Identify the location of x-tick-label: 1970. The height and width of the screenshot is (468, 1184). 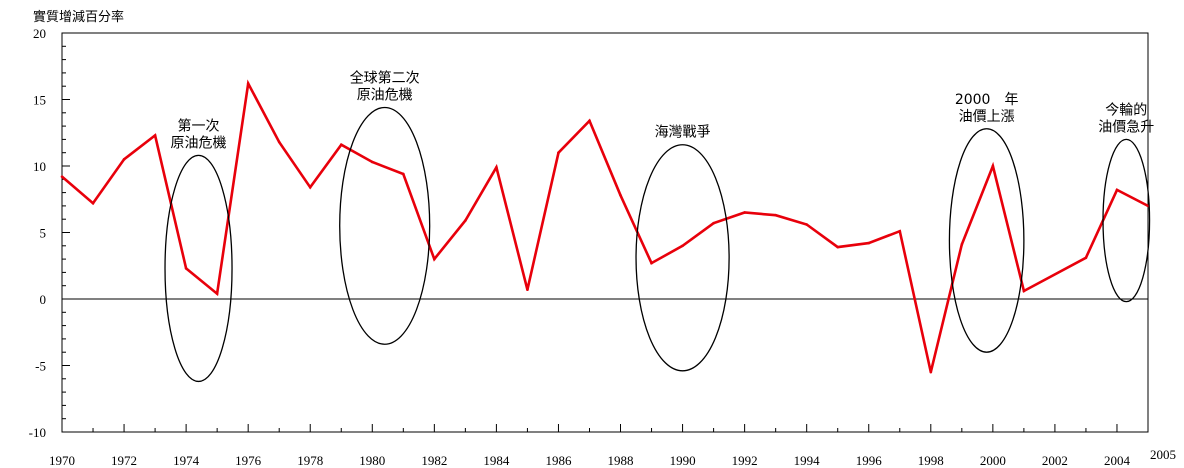
(62, 460).